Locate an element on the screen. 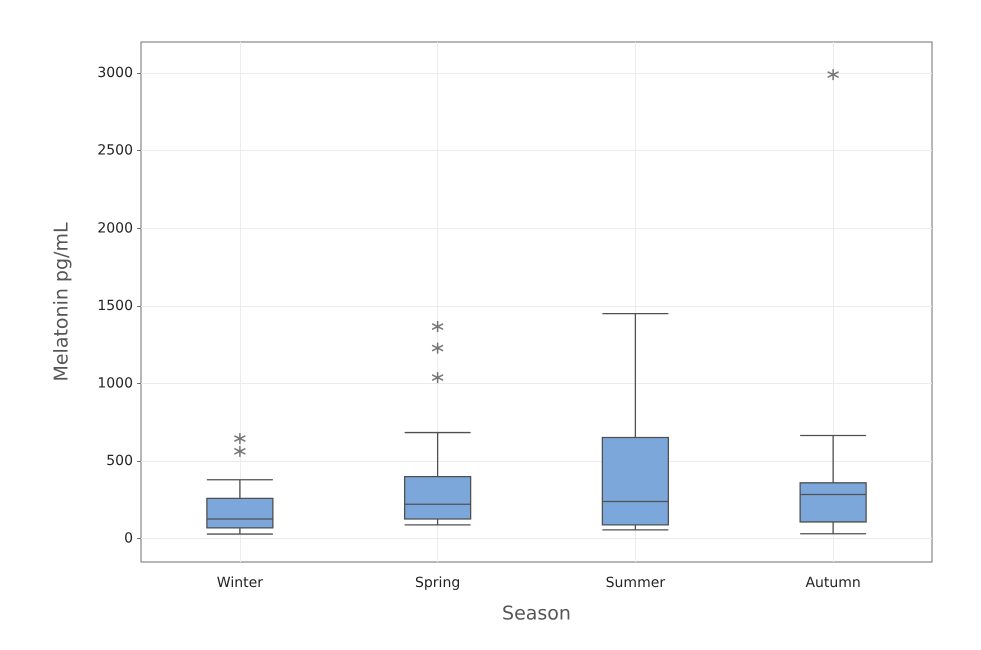  y-tick-label: 500 is located at coordinates (119, 461).